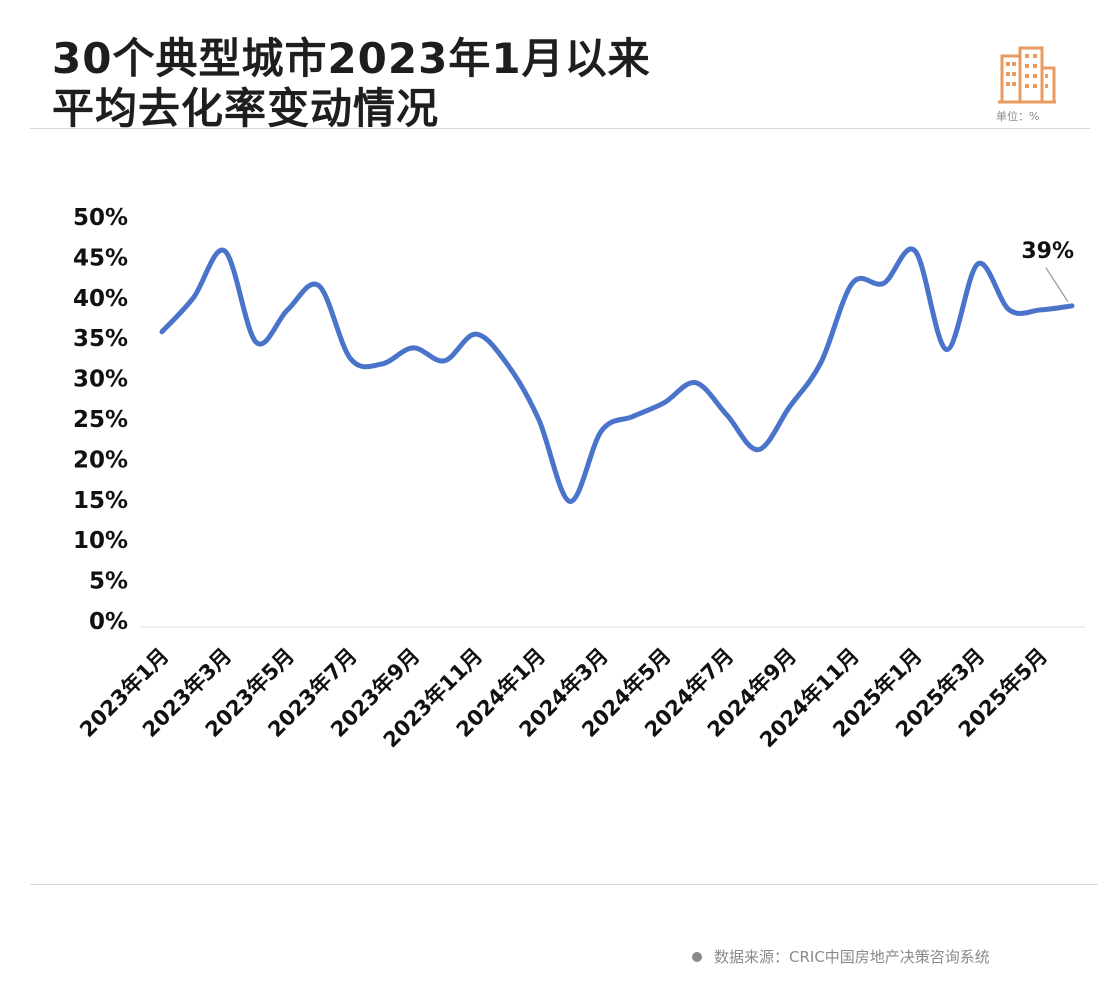 The image size is (1115, 986). What do you see at coordinates (1027, 75) in the screenshot?
I see `building-icon` at bounding box center [1027, 75].